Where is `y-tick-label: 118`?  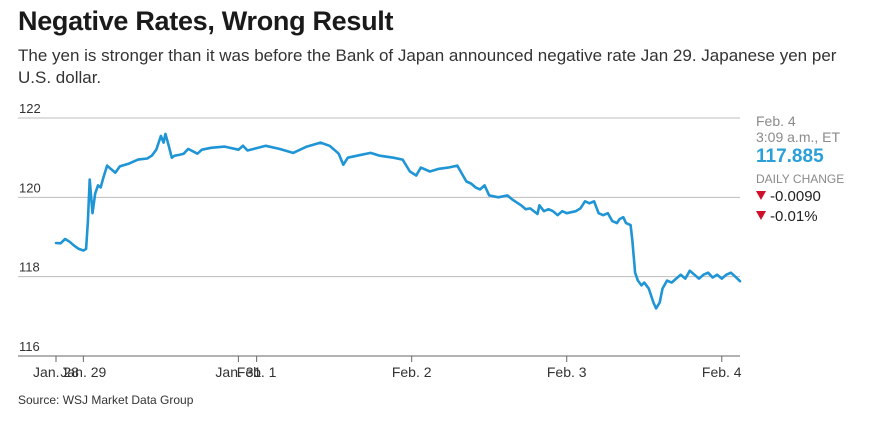 y-tick-label: 118 is located at coordinates (29, 267).